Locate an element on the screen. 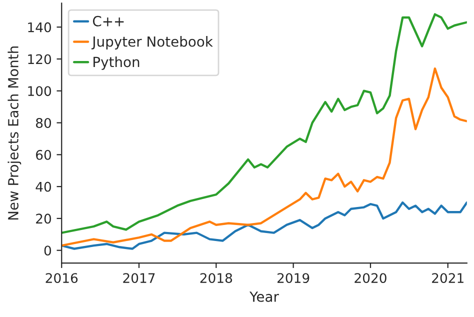 Image resolution: width=474 pixels, height=317 pixels. y-tick-label: 20 is located at coordinates (44, 219).